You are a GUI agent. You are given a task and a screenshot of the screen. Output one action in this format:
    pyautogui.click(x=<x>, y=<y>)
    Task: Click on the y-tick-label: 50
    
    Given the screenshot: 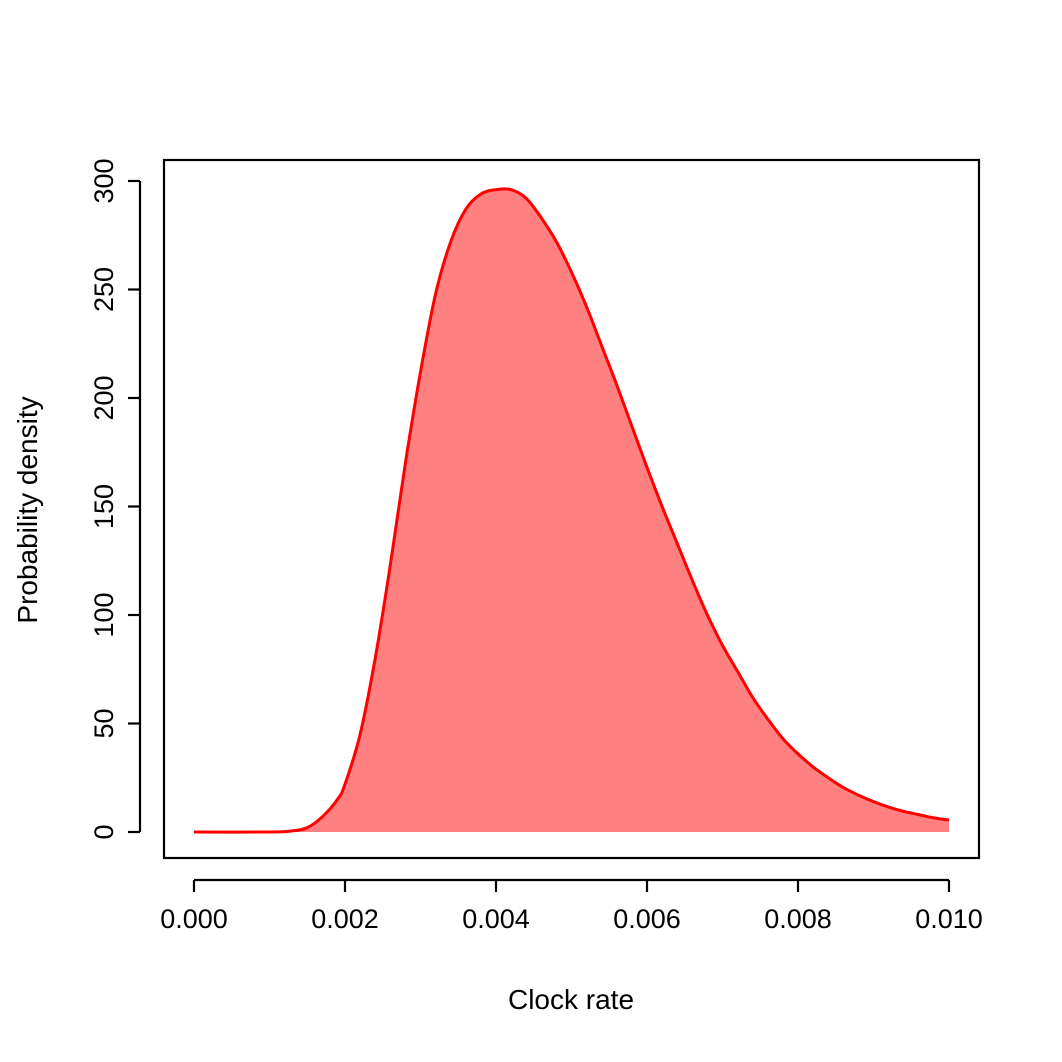 What is the action you would take?
    pyautogui.click(x=104, y=723)
    